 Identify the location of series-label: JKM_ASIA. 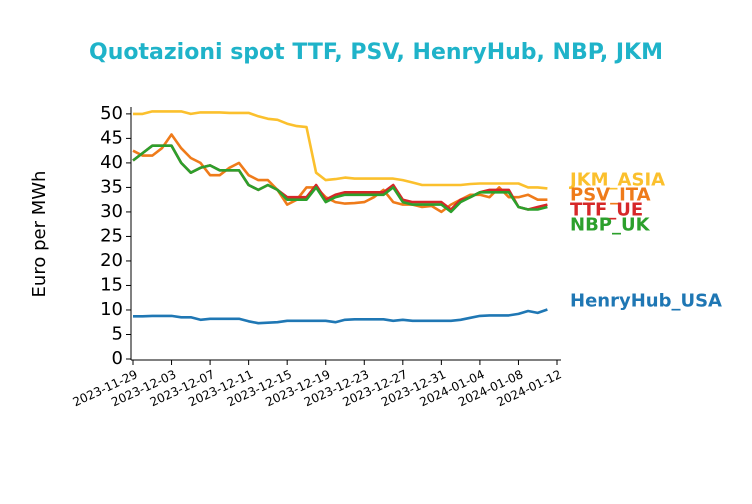
(616, 179).